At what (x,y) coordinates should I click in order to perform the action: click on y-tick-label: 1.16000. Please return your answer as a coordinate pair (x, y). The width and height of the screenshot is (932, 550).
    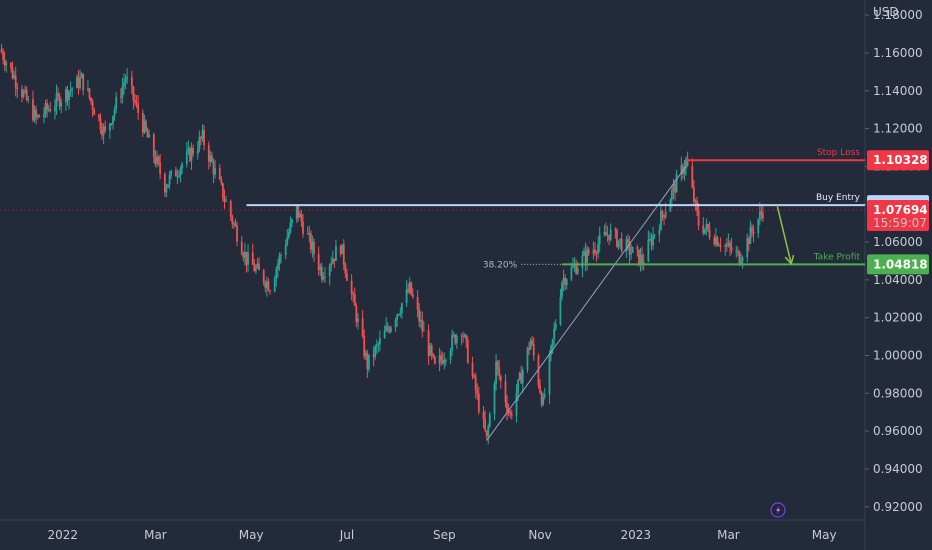
    Looking at the image, I should click on (898, 53).